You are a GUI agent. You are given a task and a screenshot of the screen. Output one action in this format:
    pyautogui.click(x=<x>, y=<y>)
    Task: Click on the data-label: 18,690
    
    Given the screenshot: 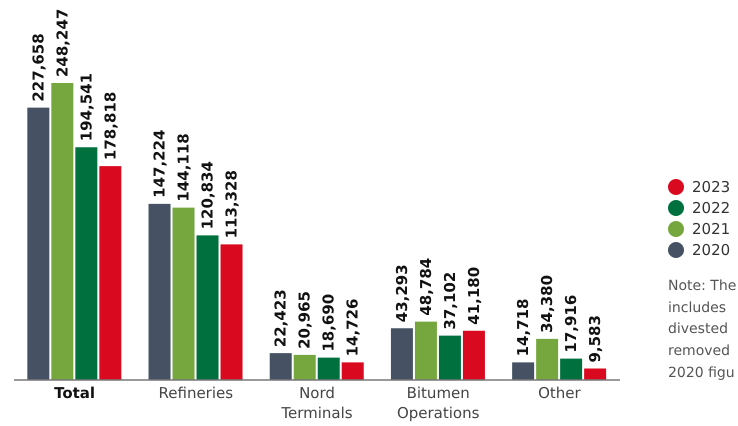 What is the action you would take?
    pyautogui.click(x=329, y=323)
    